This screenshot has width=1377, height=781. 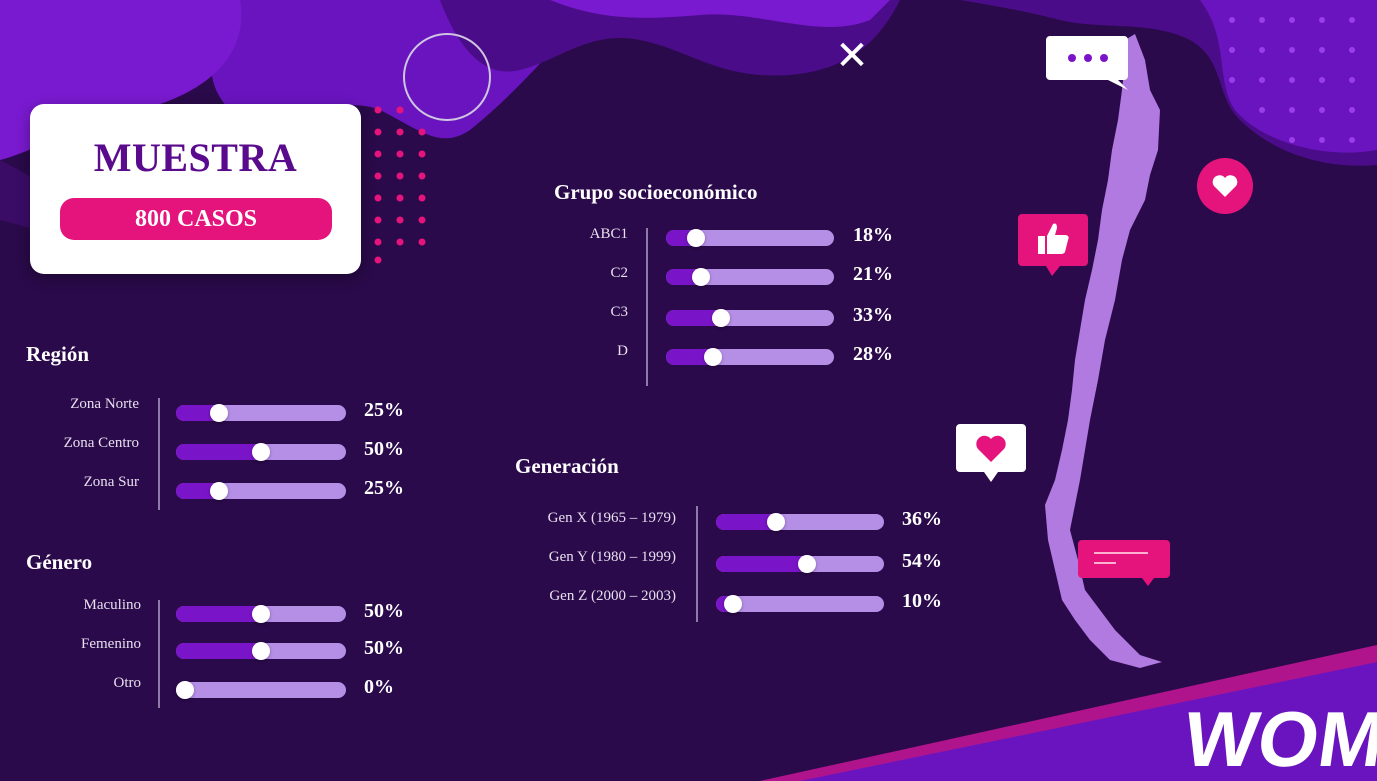 What do you see at coordinates (922, 561) in the screenshot?
I see `generacion-percentage: 54%` at bounding box center [922, 561].